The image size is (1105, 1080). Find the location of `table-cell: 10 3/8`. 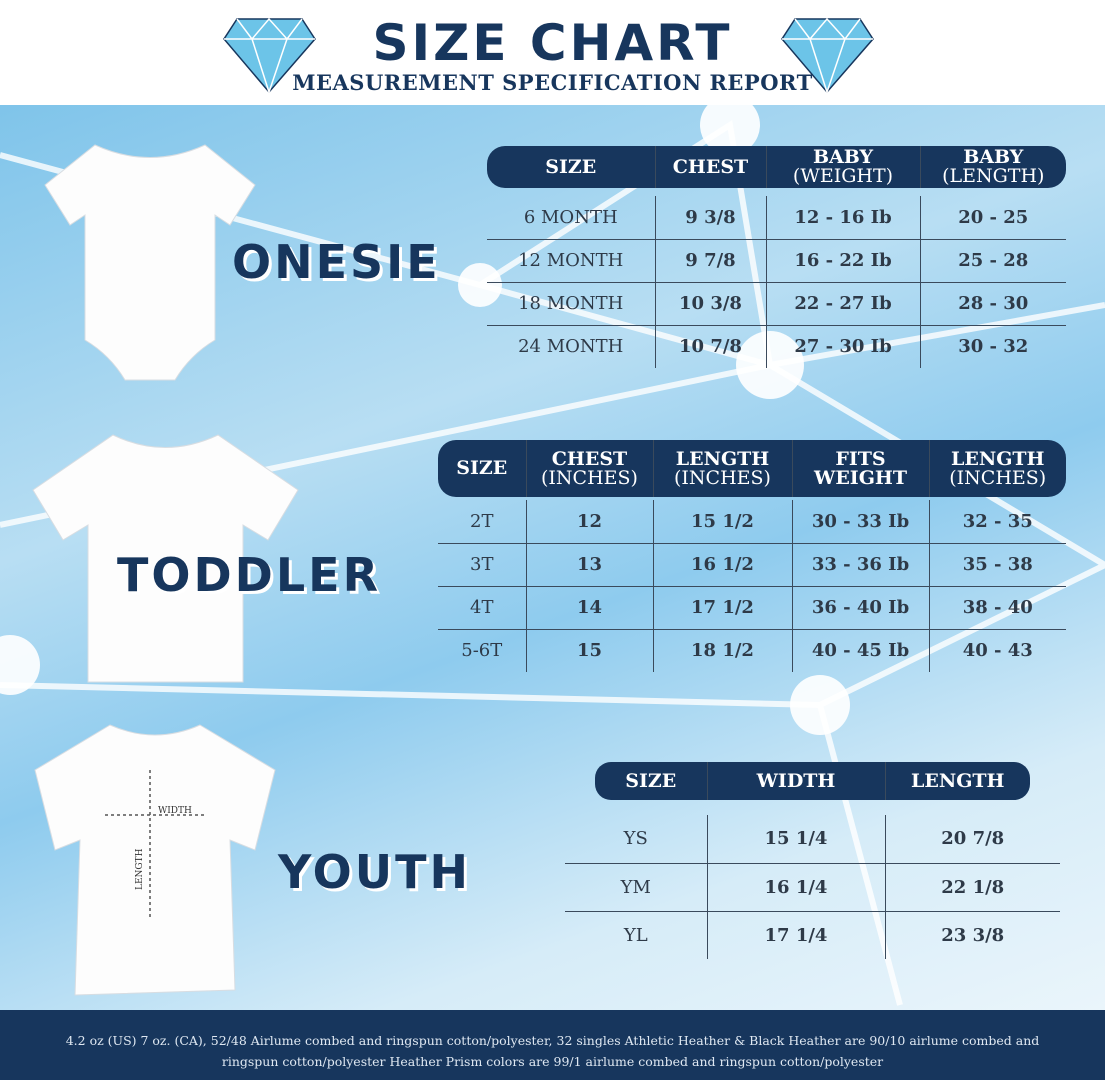

table-cell: 10 3/8 is located at coordinates (710, 303).